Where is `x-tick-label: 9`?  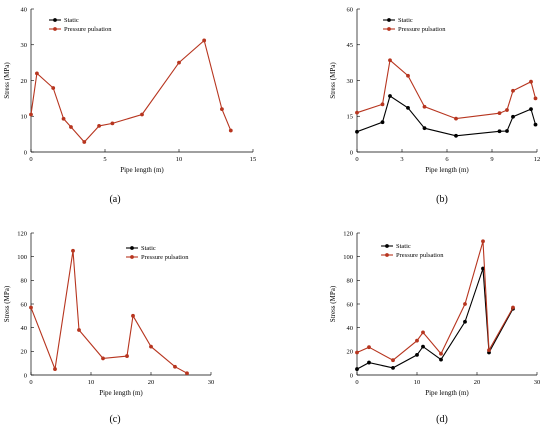 x-tick-label: 9 is located at coordinates (491, 159).